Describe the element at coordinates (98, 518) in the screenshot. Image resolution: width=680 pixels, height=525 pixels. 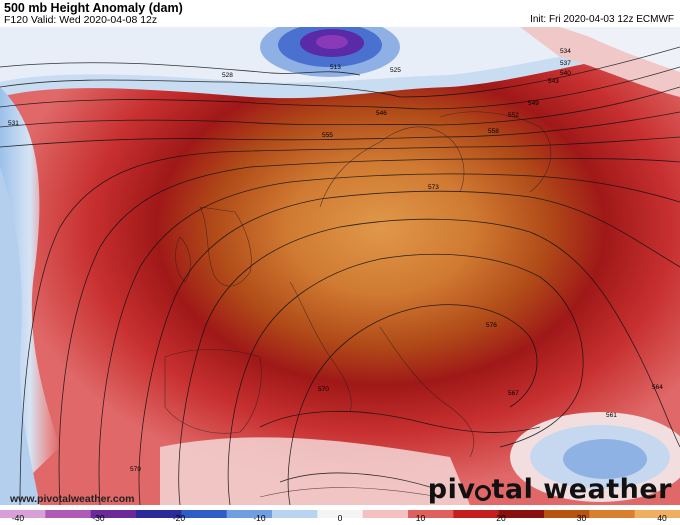
I see `colorbar-tick-label: -30` at that location.